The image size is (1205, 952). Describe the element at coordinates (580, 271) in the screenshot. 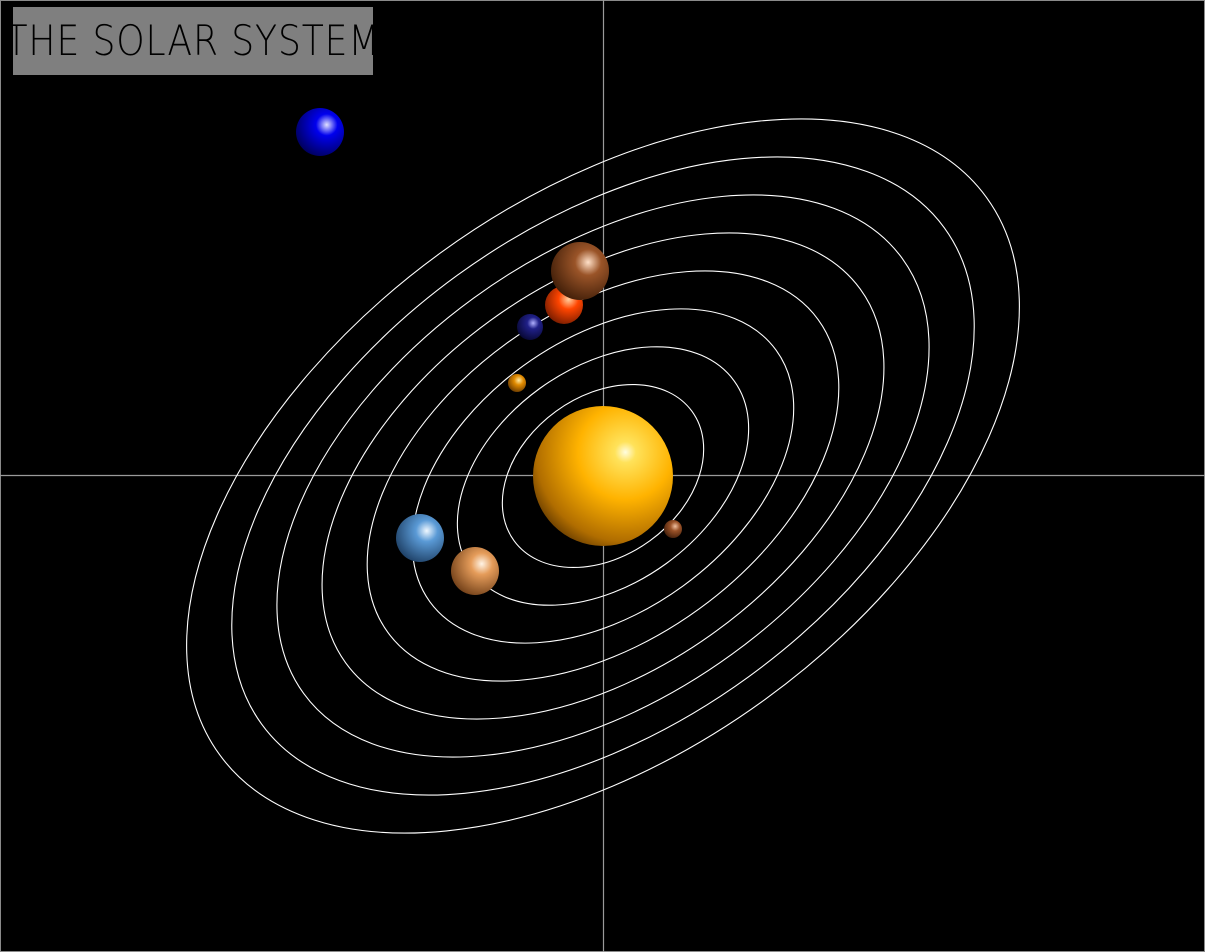

I see `brown-planet` at that location.